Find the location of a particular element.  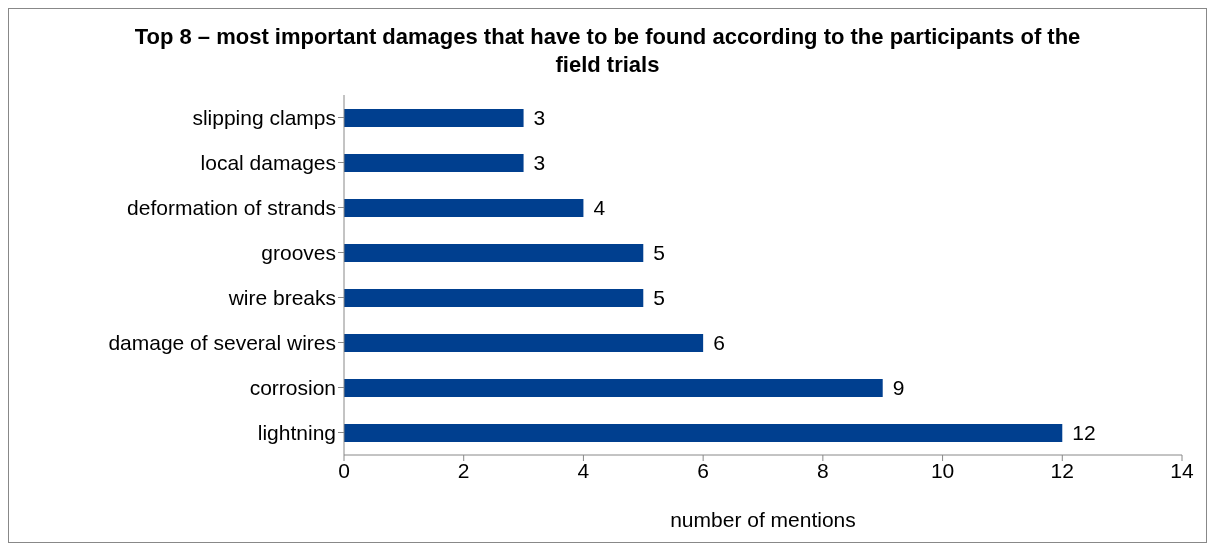

x-tick-label: 14 is located at coordinates (1182, 470).